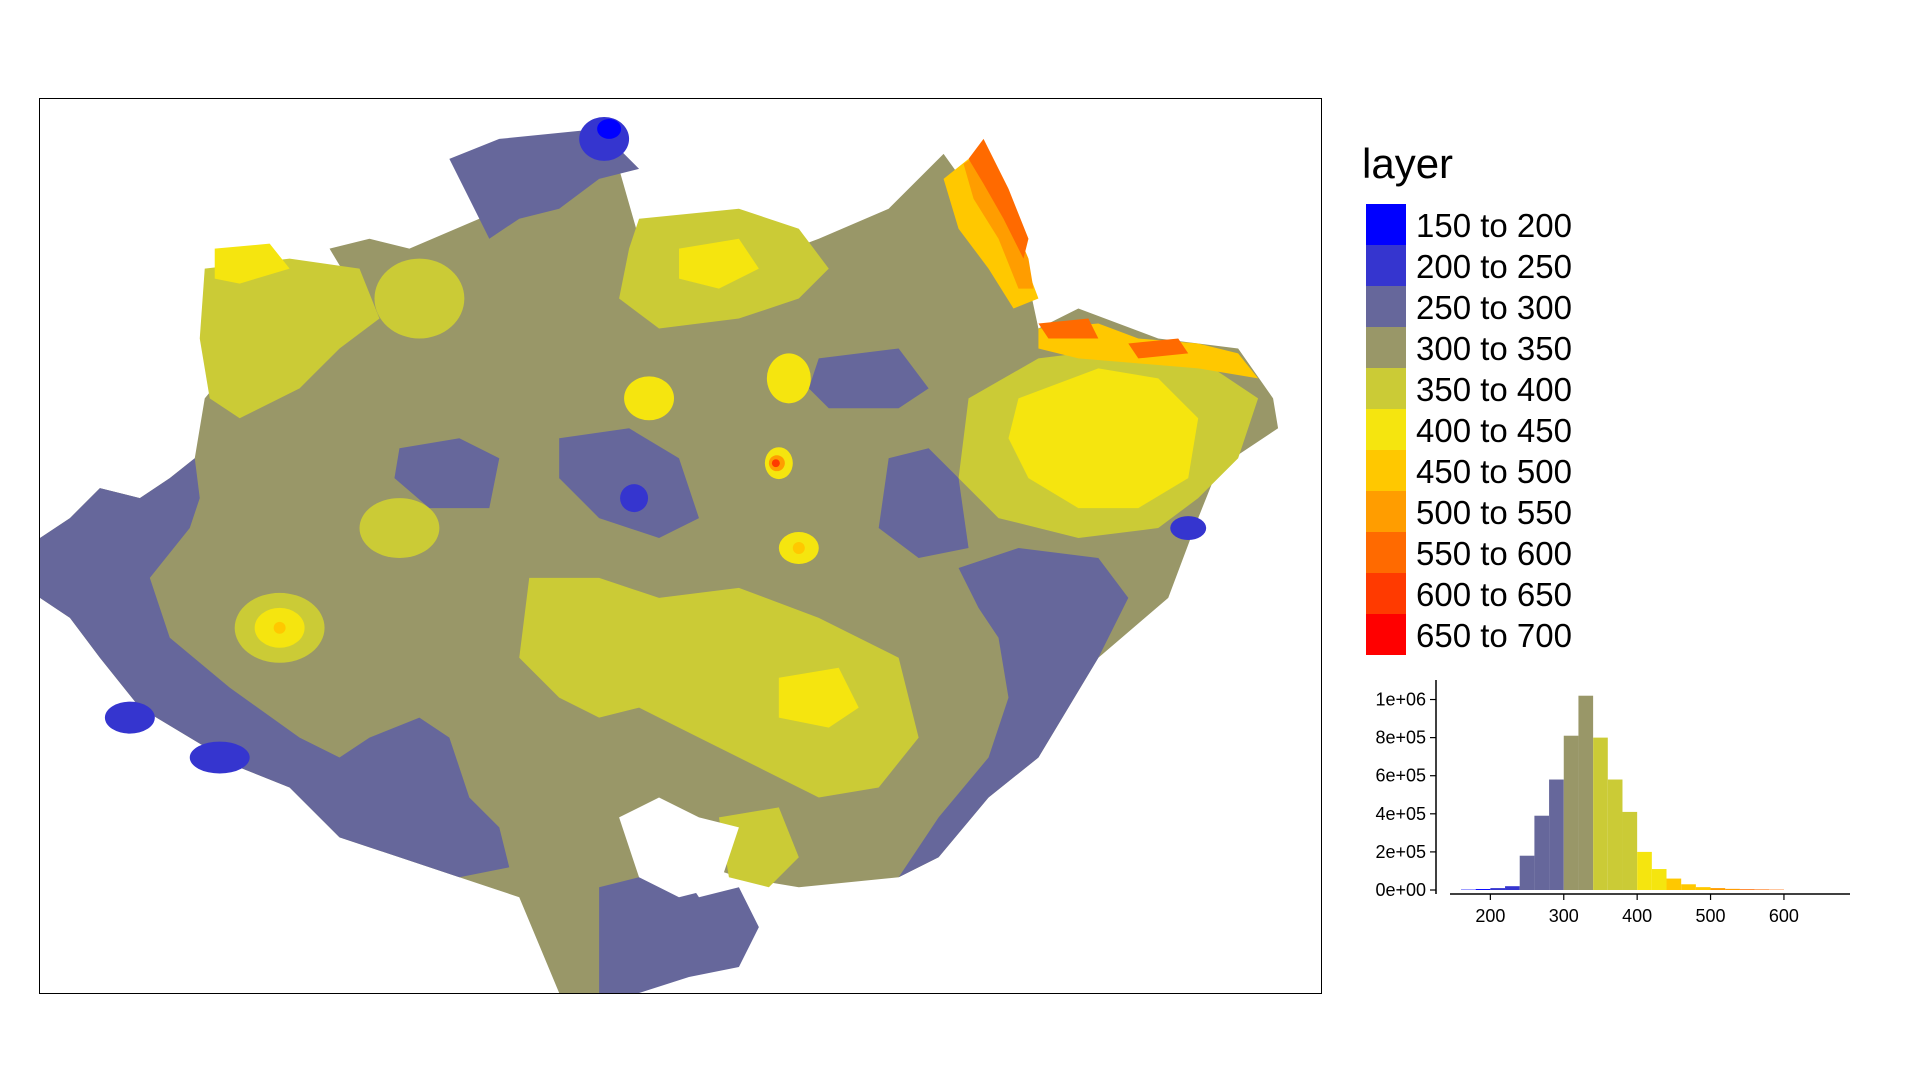 The image size is (1920, 1080). What do you see at coordinates (1188, 528) in the screenshot?
I see `region-200-250-east` at bounding box center [1188, 528].